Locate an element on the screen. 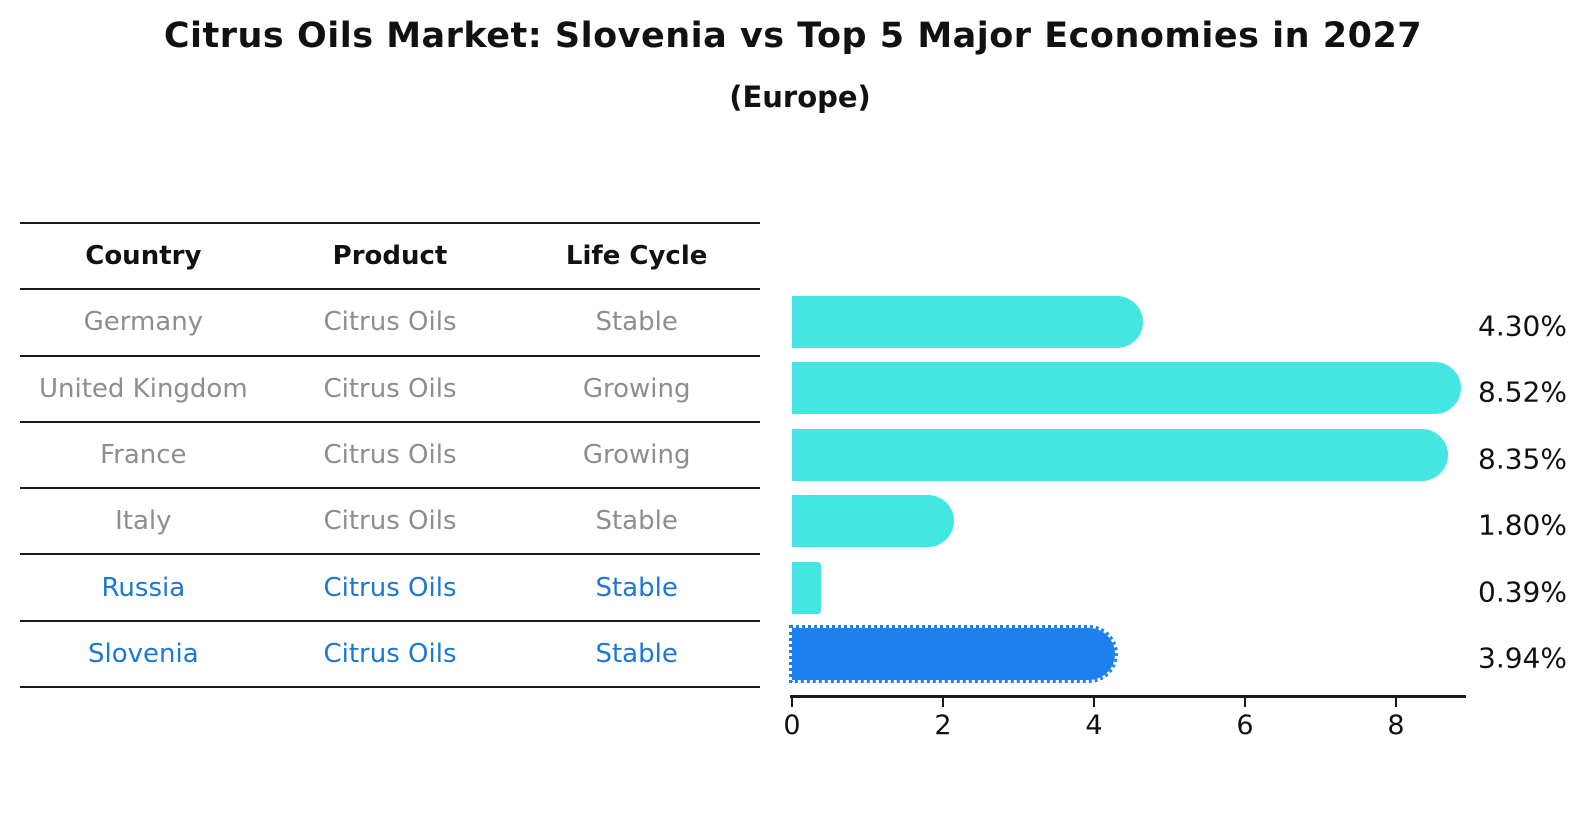  column-header-life-cycle: Life Cycle is located at coordinates (636, 256).